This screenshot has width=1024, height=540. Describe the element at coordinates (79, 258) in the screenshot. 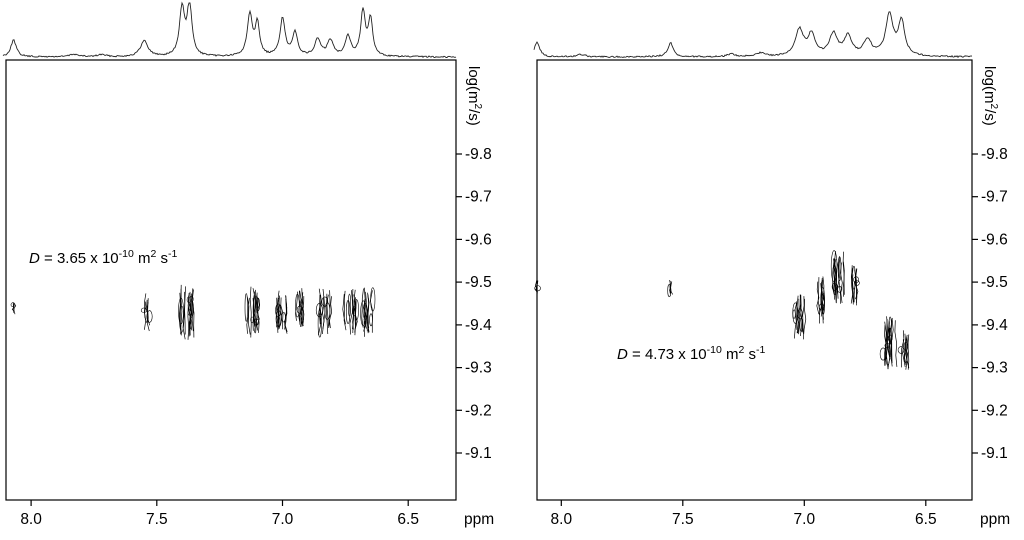

I see `diffusion-value: = 3.65 x 10` at that location.